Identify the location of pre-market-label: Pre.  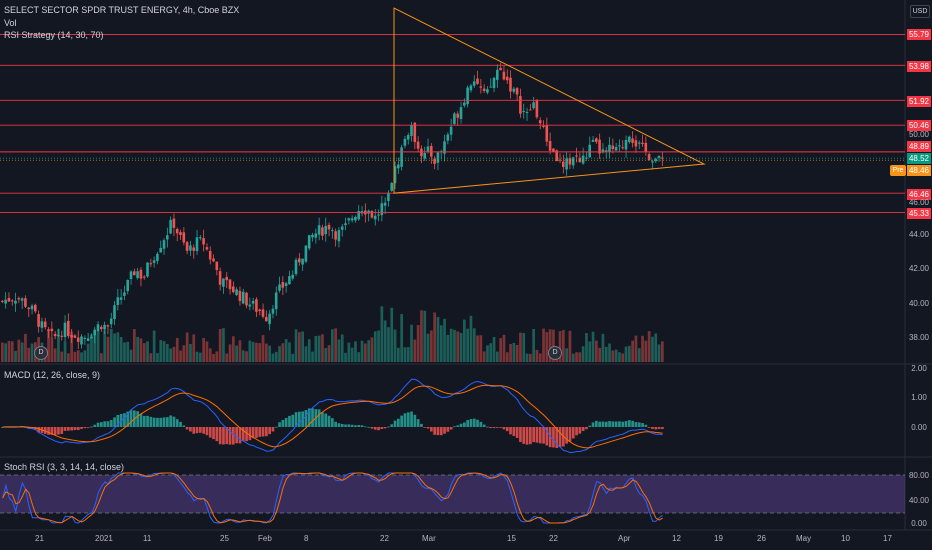
(898, 170).